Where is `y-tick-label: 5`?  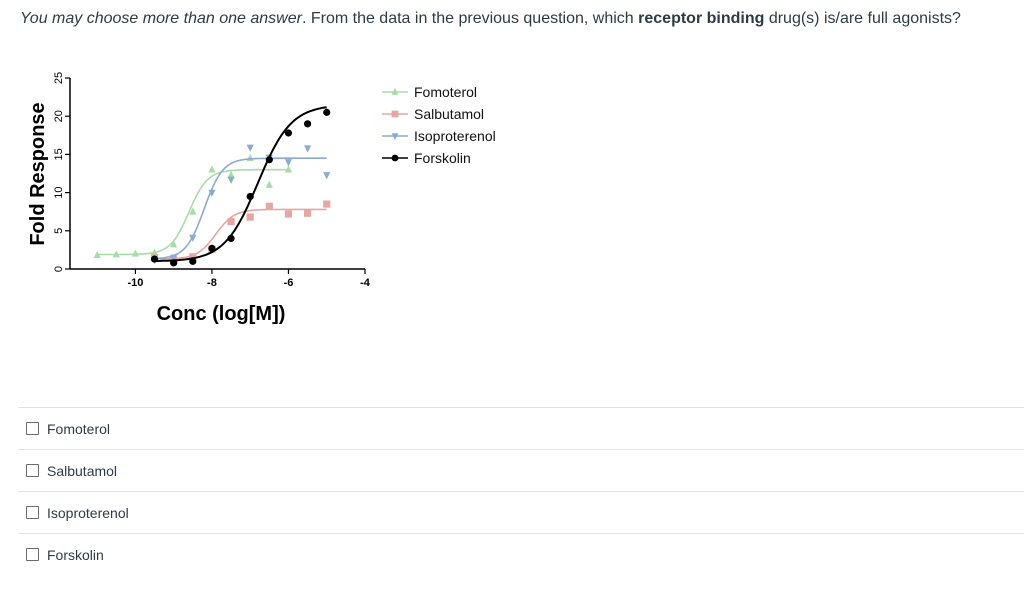 y-tick-label: 5 is located at coordinates (59, 231).